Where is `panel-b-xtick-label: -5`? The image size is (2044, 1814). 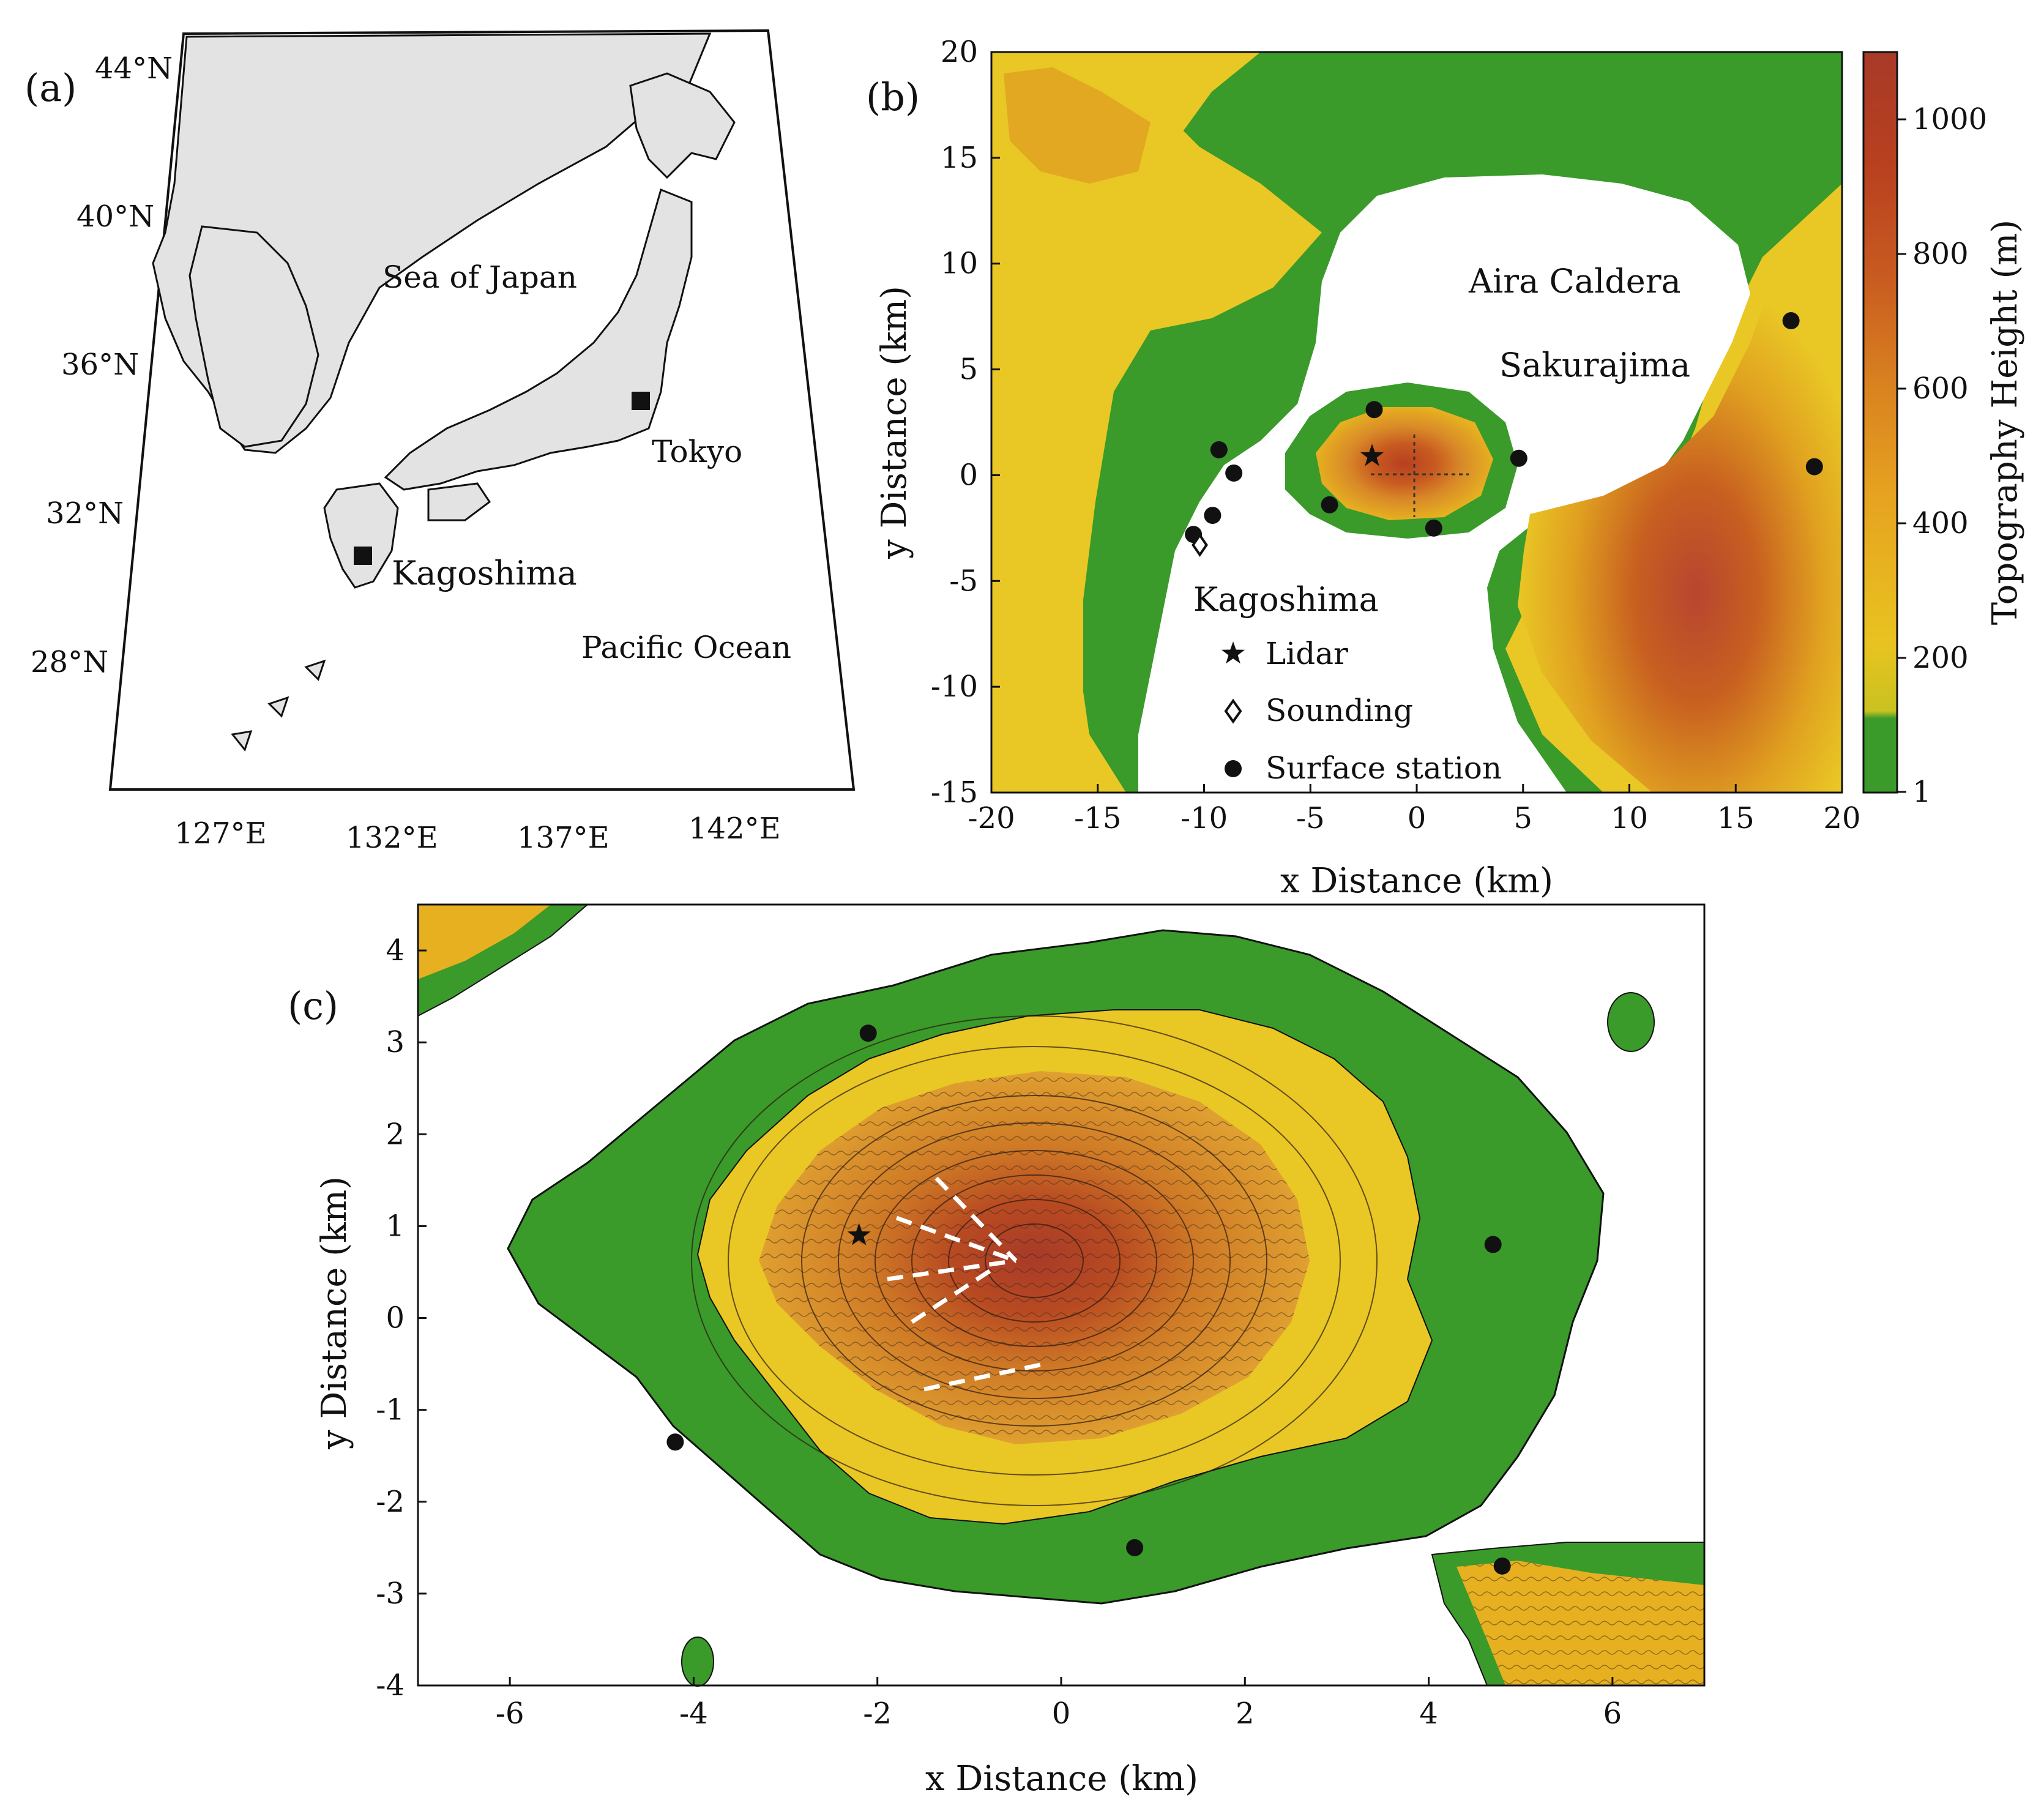
panel-b-xtick-label: -5 is located at coordinates (1310, 818).